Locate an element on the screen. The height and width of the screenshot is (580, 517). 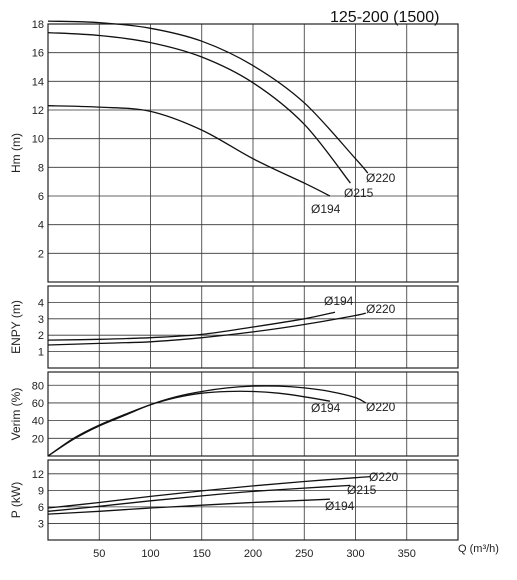
y-tick-label: 60 is located at coordinates (38, 404).